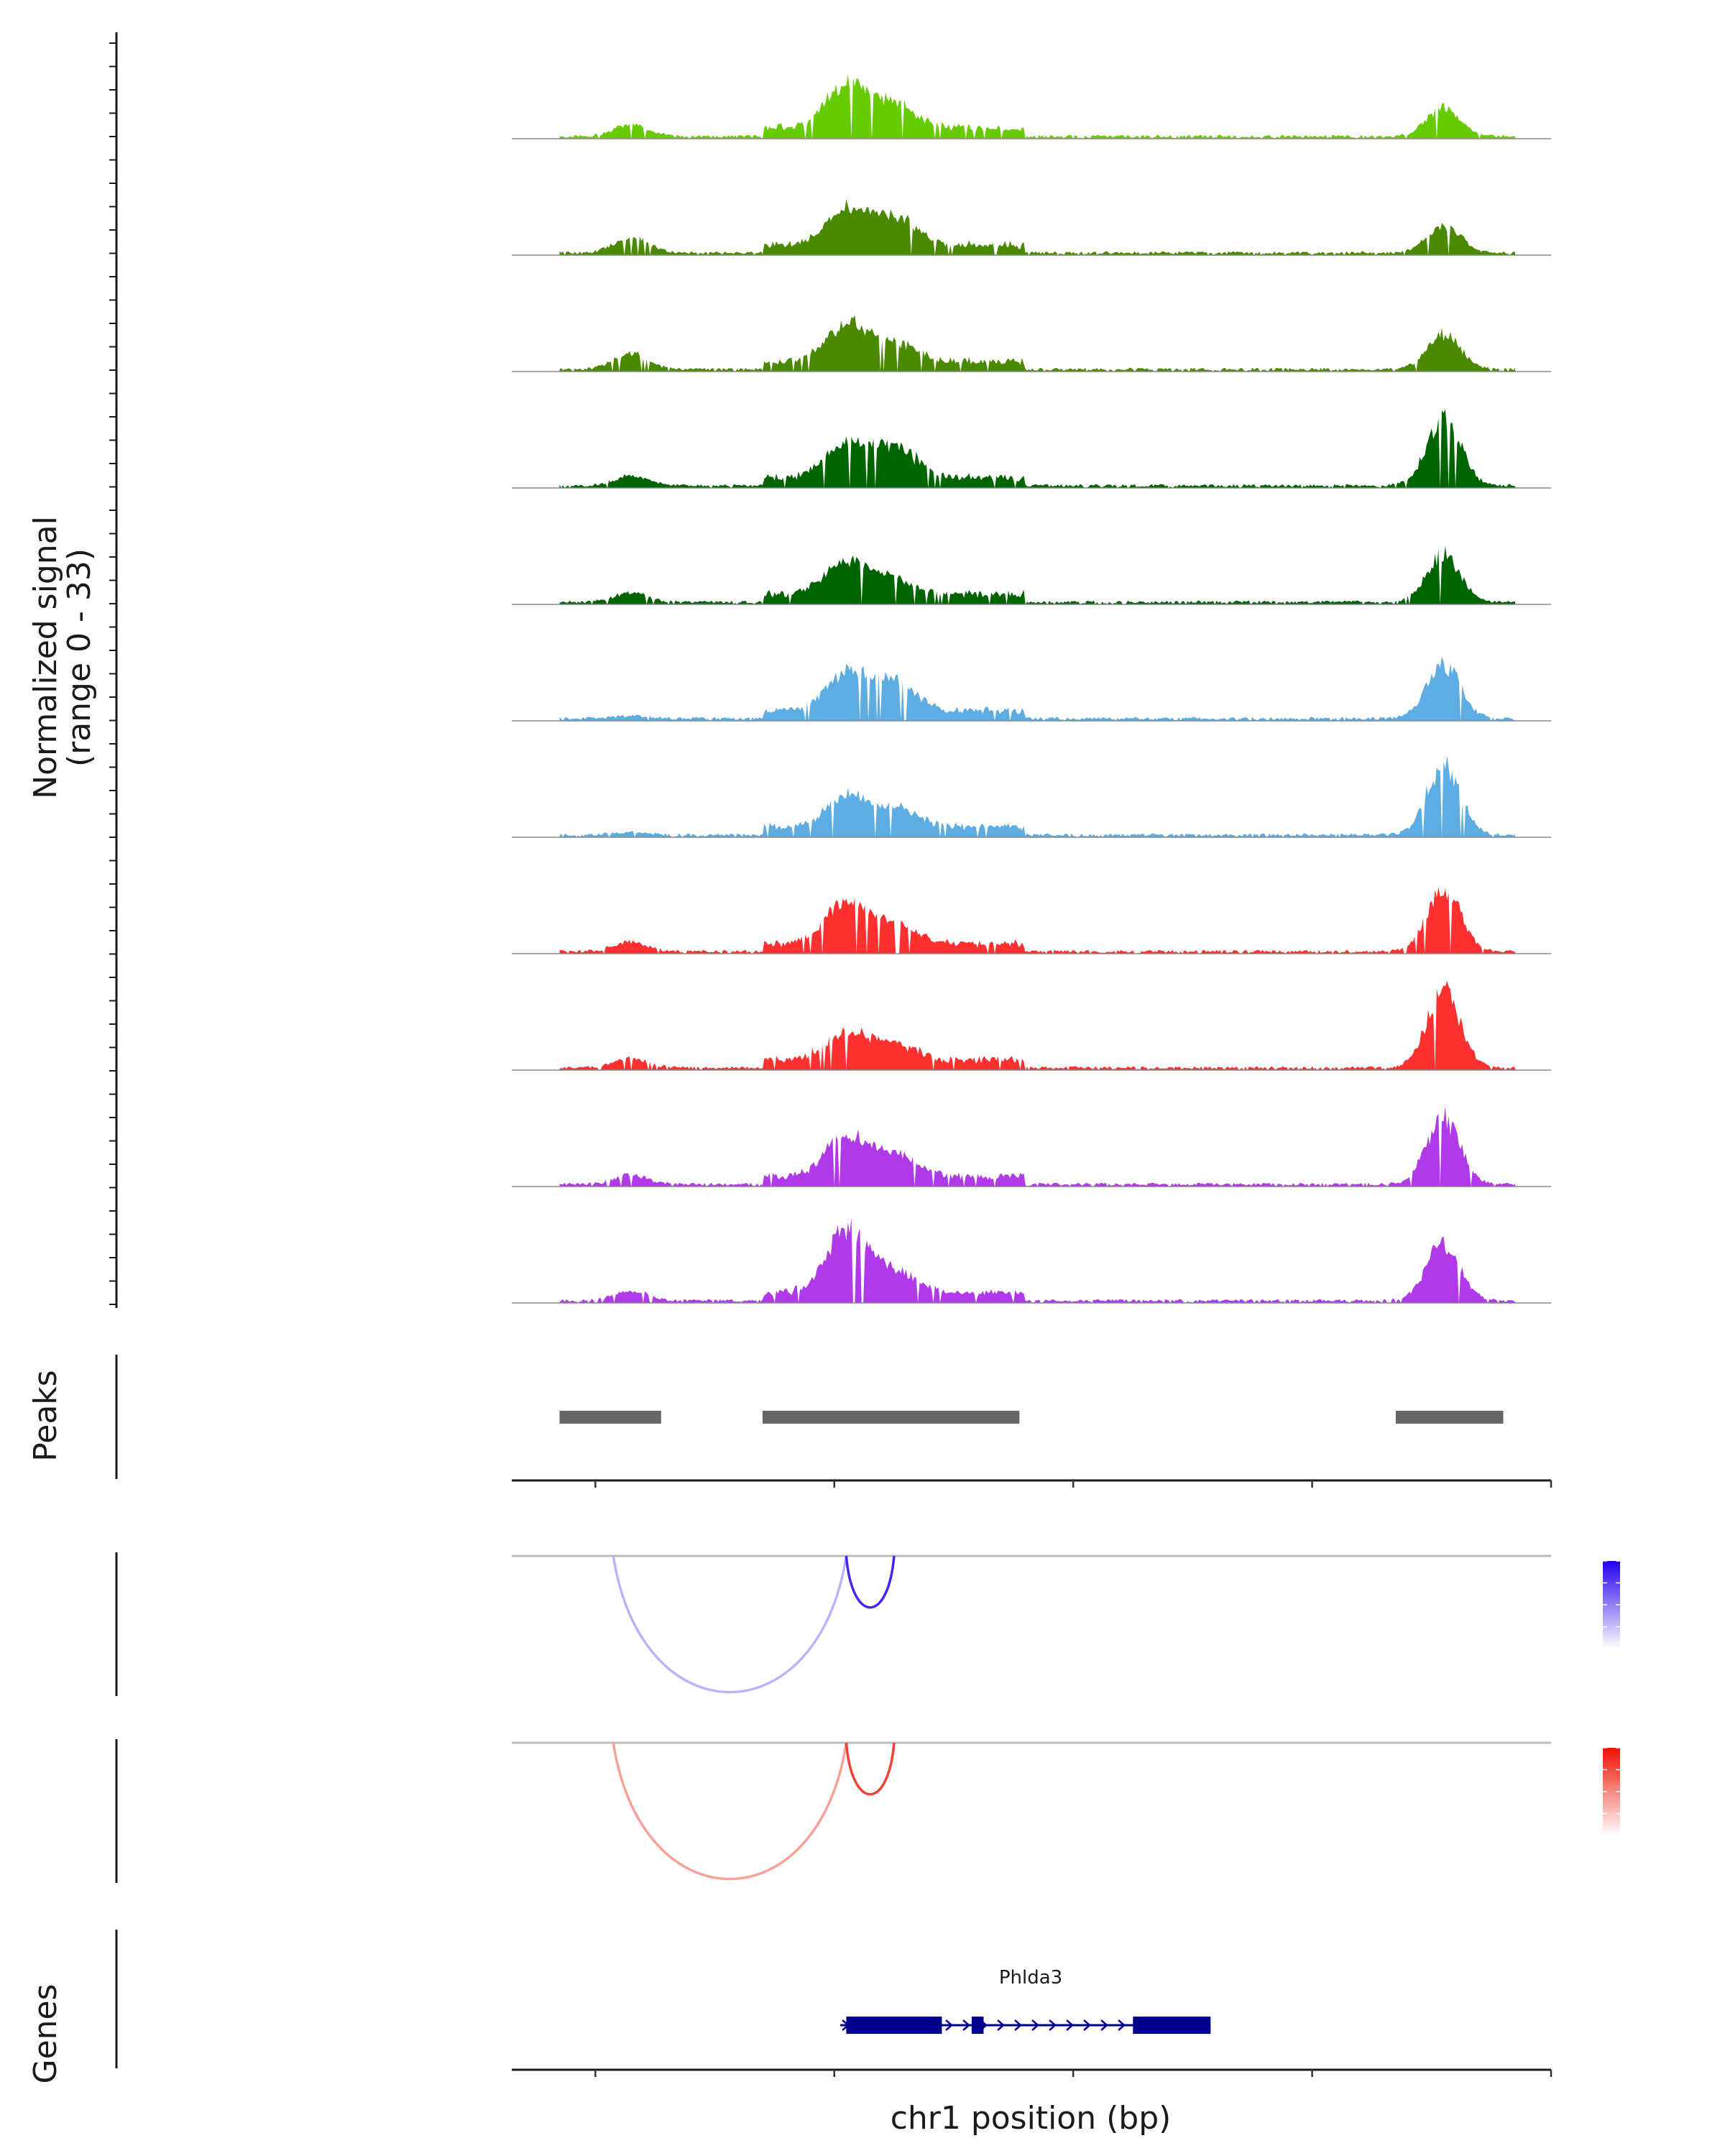 The height and width of the screenshot is (2156, 1725). What do you see at coordinates (1032, 2072) in the screenshot?
I see `x-axis-lower` at bounding box center [1032, 2072].